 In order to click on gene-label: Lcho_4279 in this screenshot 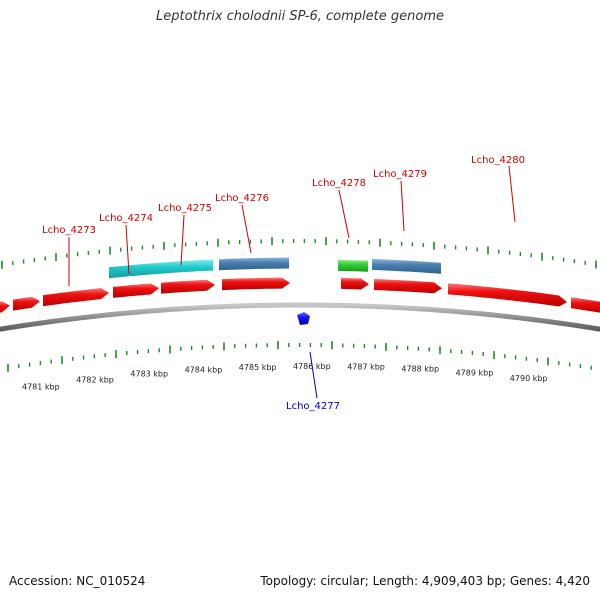, I will do `click(400, 174)`.